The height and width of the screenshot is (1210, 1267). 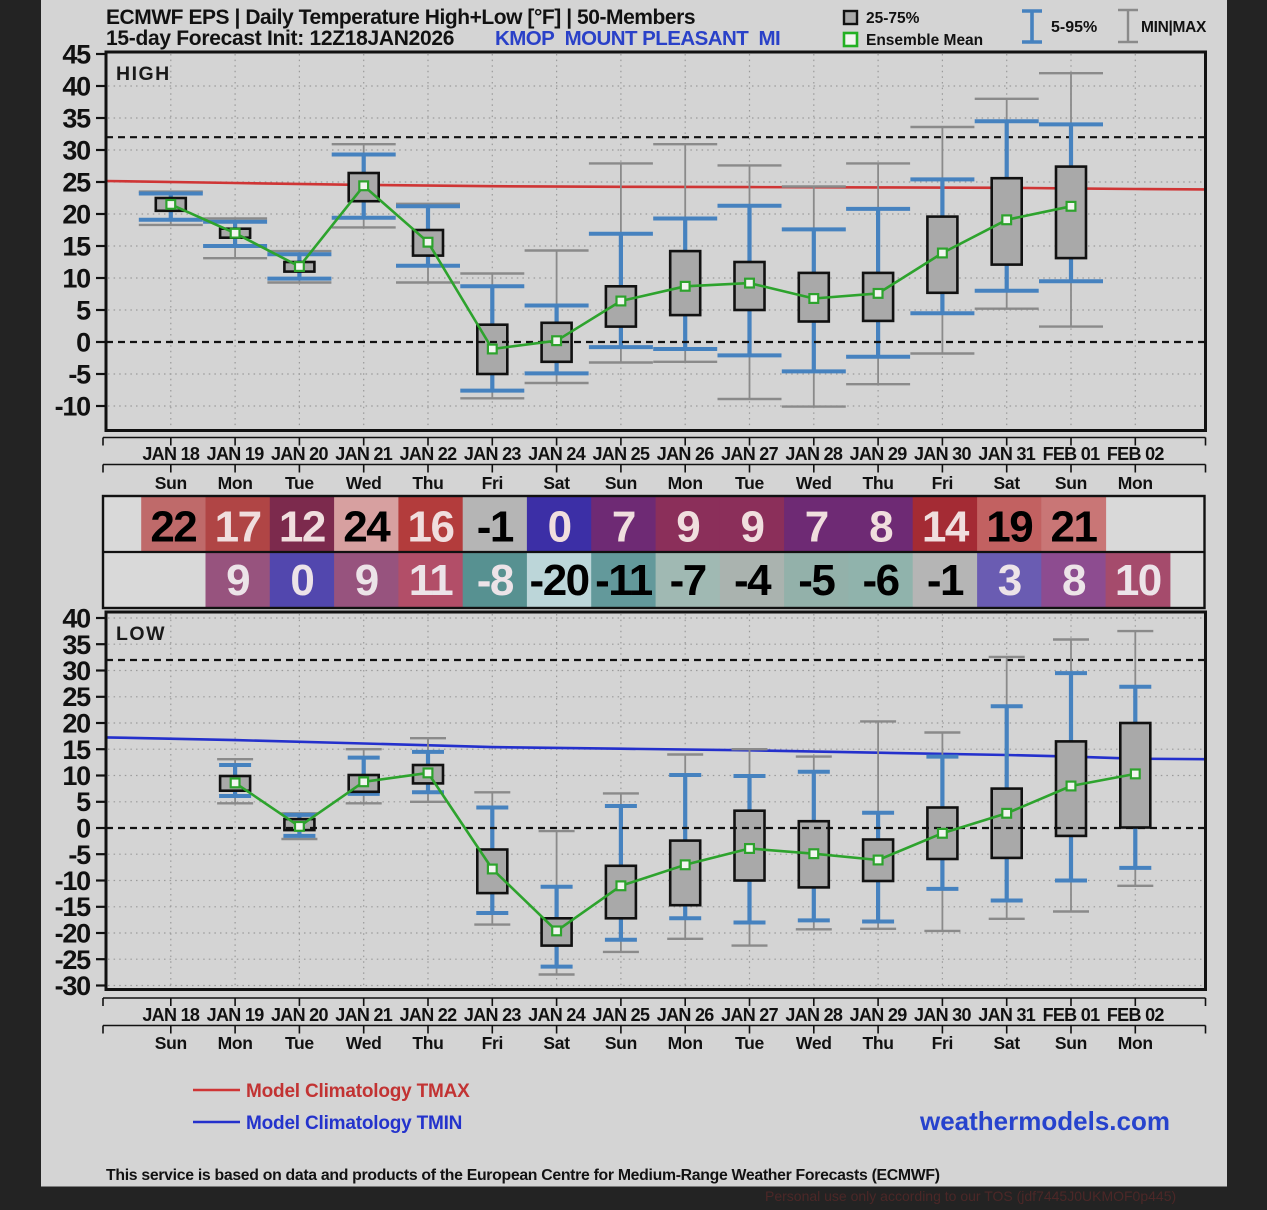 What do you see at coordinates (1044, 1121) in the screenshot?
I see `svg-text: weathermodels.com` at bounding box center [1044, 1121].